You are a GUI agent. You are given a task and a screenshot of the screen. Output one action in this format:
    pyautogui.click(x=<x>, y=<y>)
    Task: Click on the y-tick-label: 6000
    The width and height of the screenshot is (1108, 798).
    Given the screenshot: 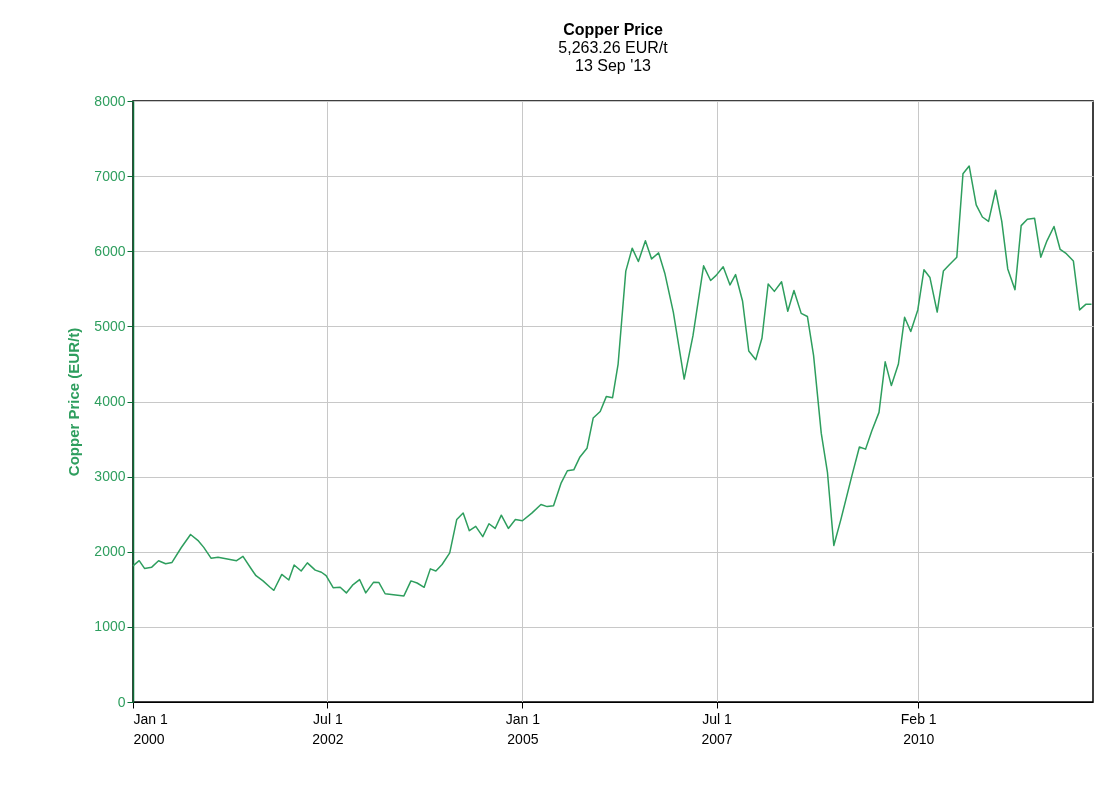 What is the action you would take?
    pyautogui.click(x=110, y=250)
    